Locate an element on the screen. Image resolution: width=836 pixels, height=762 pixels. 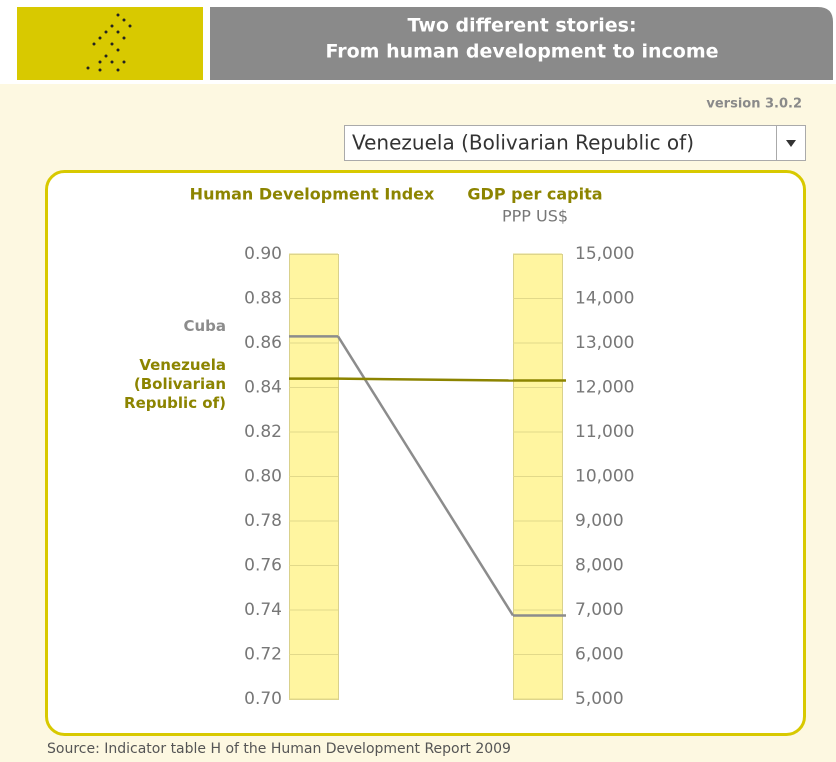
series-label: Cuba is located at coordinates (204, 326).